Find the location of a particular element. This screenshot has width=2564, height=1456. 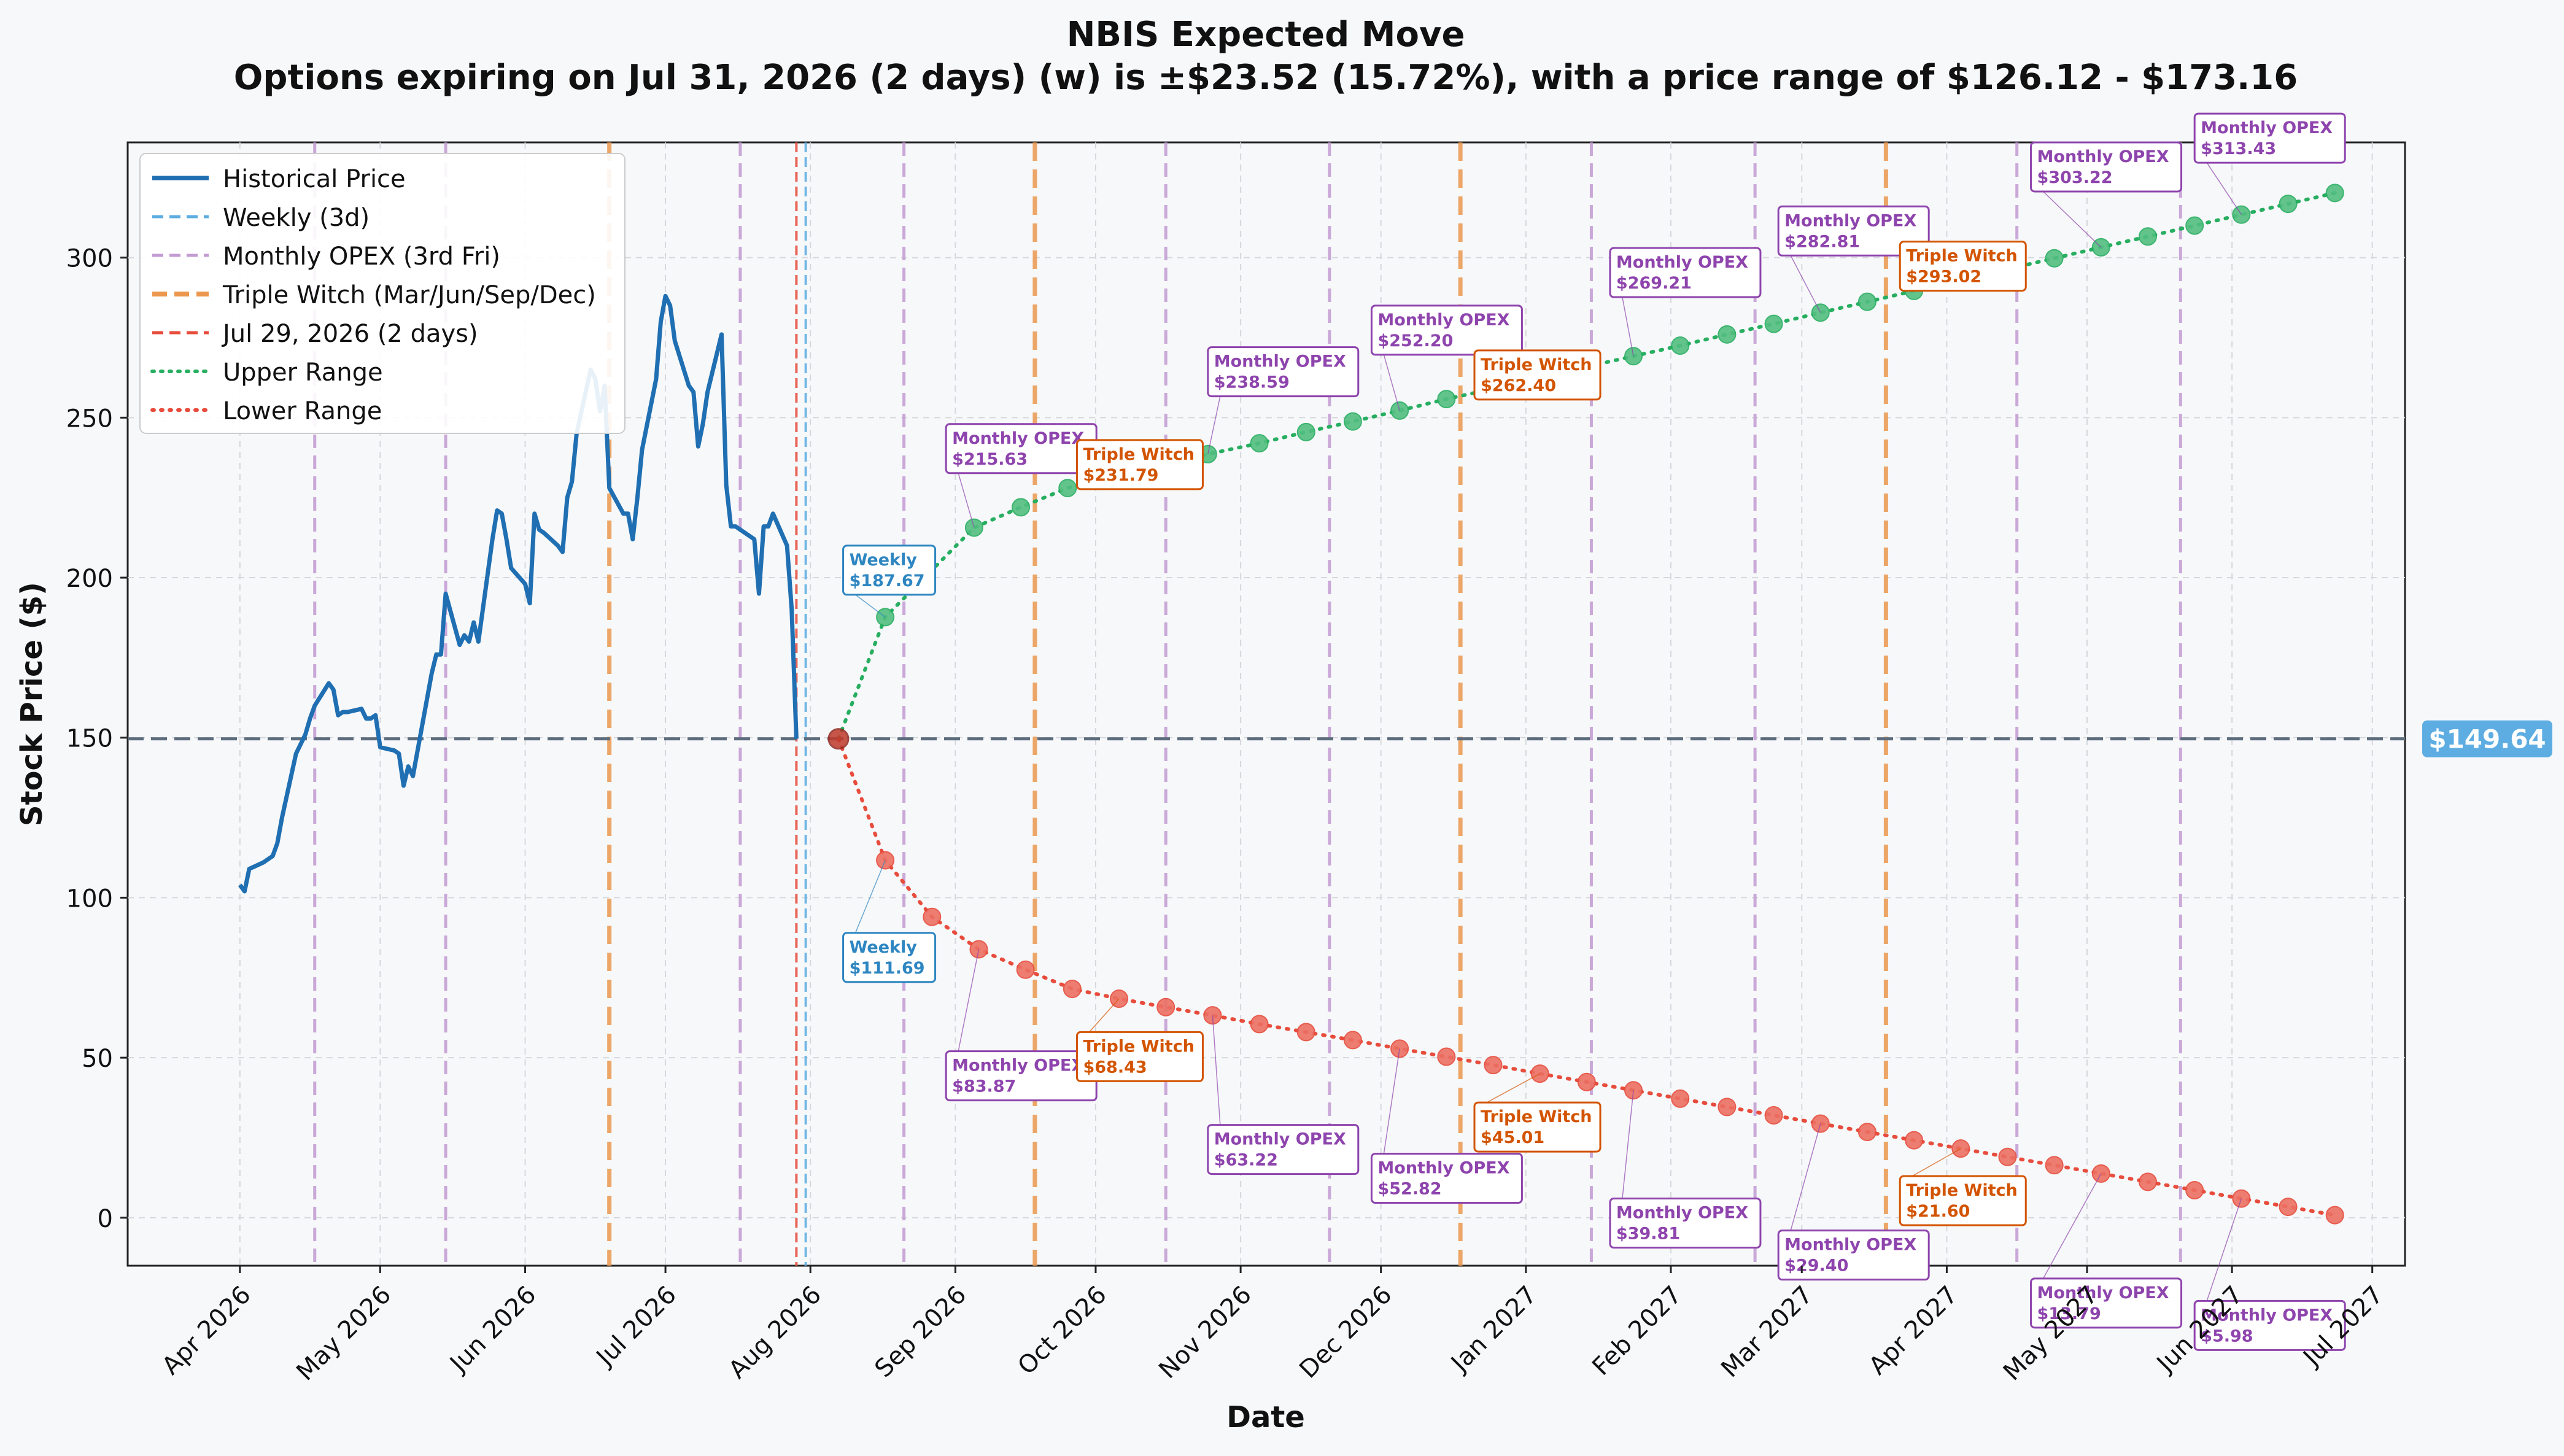

legend-box is located at coordinates (382, 293).